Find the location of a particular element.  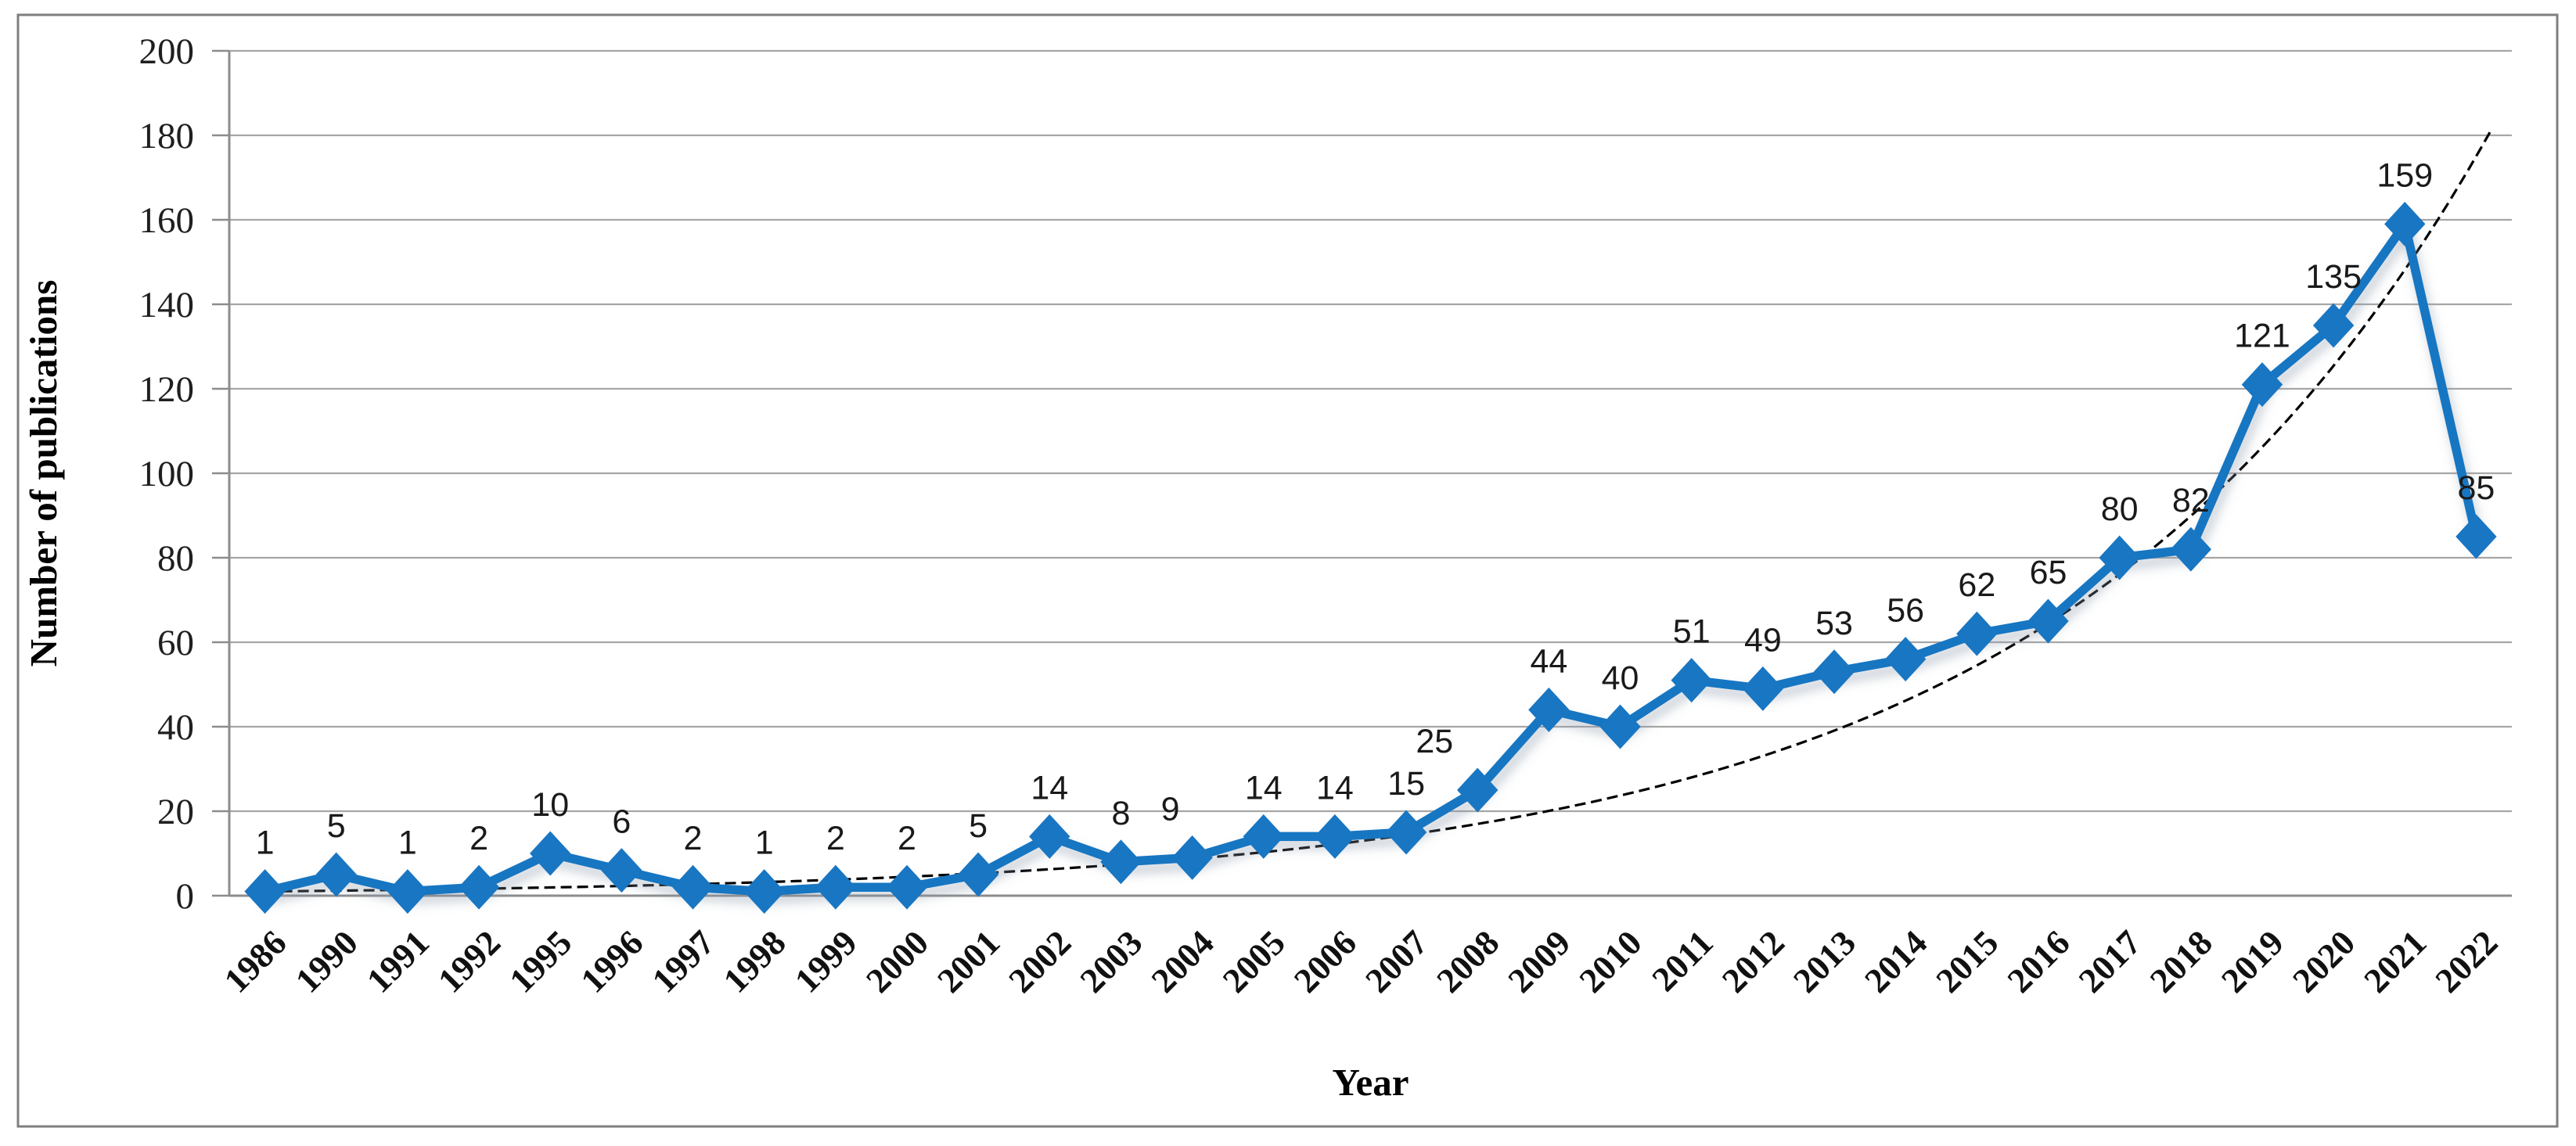

y-axis-tick-label: 100 is located at coordinates (167, 474).